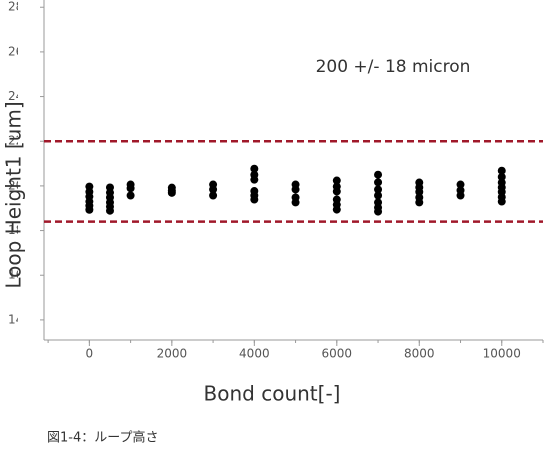 The image size is (550, 471). What do you see at coordinates (19, 96) in the screenshot?
I see `y-tick-label: 240` at bounding box center [19, 96].